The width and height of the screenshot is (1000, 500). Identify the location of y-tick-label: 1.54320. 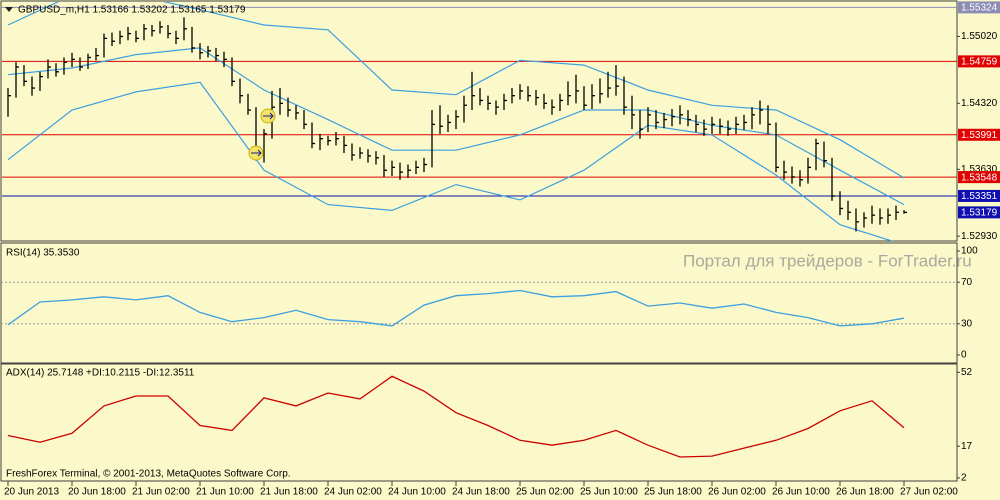
(979, 103).